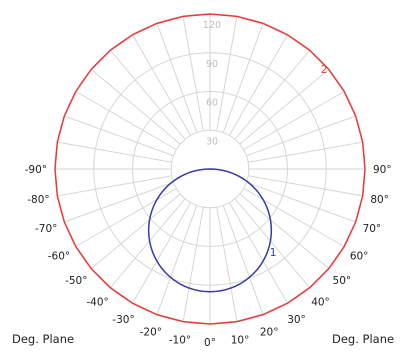 The width and height of the screenshot is (418, 354). Describe the element at coordinates (212, 103) in the screenshot. I see `ring-label-60: 60` at that location.